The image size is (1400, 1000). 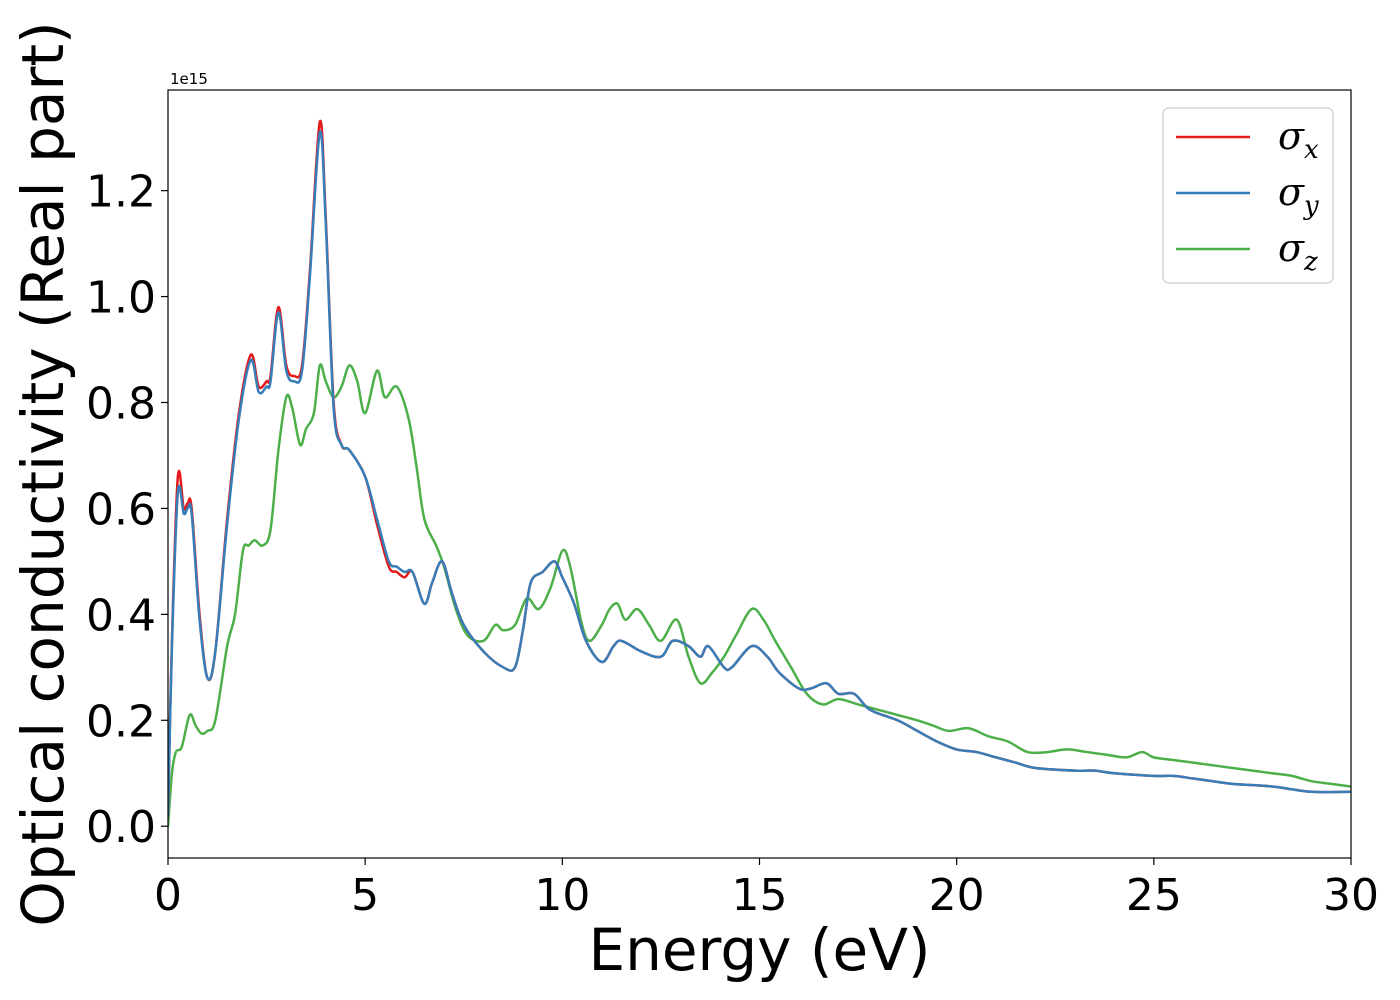 What do you see at coordinates (121, 509) in the screenshot?
I see `y-tick-label: 0.6` at bounding box center [121, 509].